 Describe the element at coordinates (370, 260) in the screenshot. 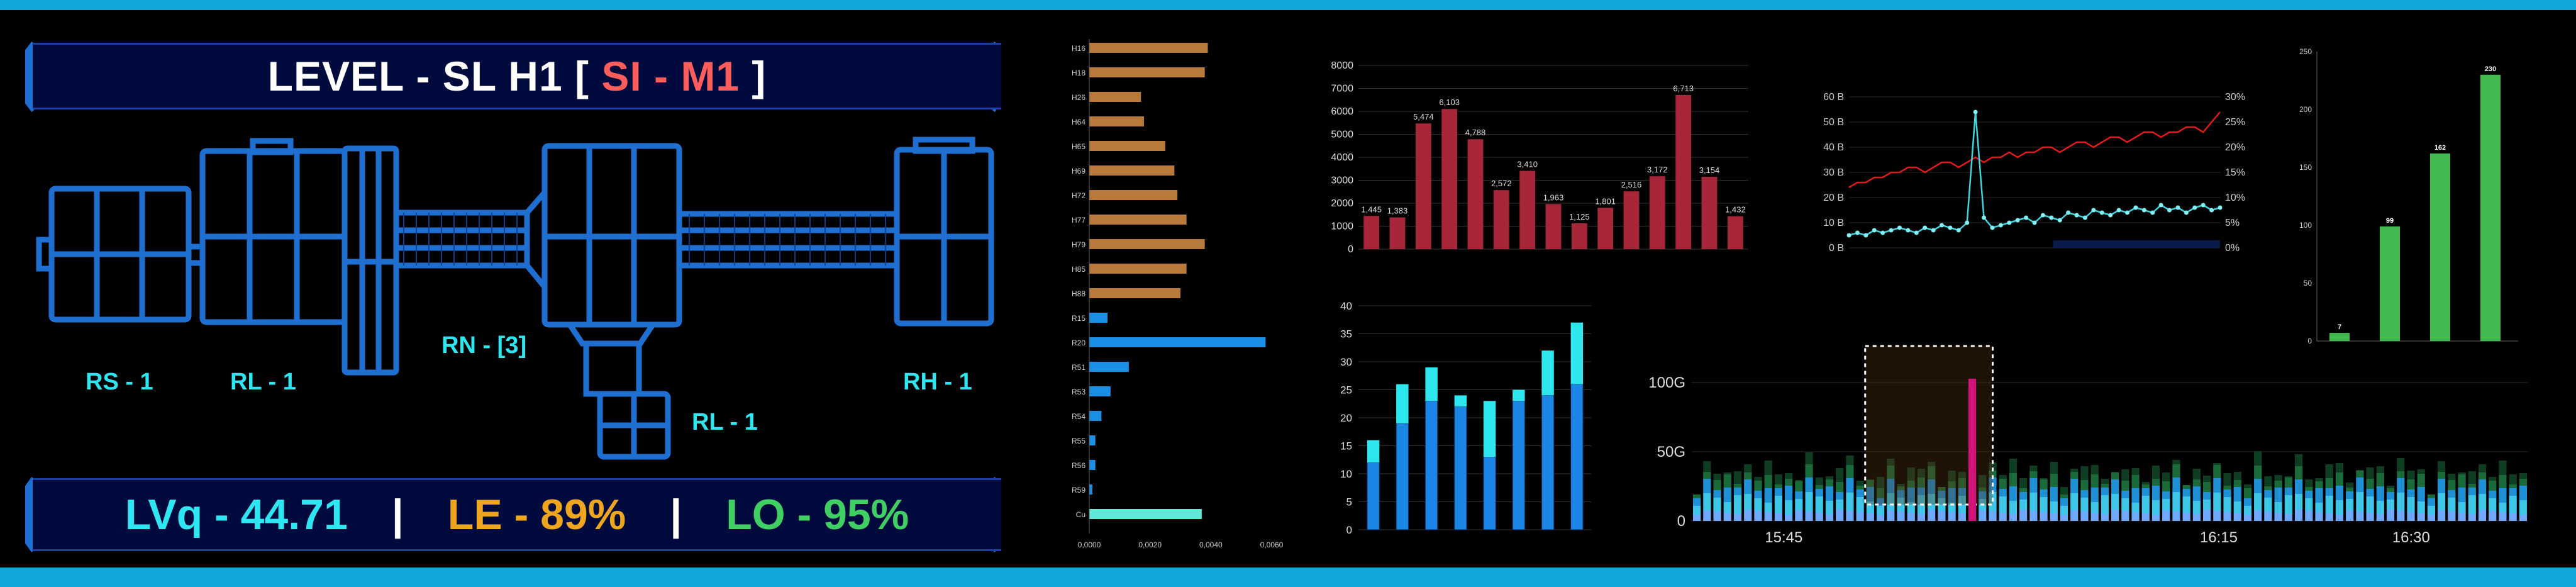

I see `module-tower` at that location.